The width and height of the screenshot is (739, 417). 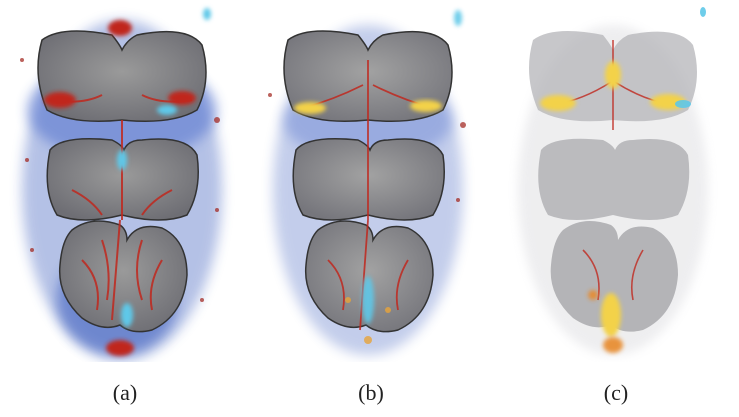 I want to click on panel-a-label: (a), so click(x=125, y=392).